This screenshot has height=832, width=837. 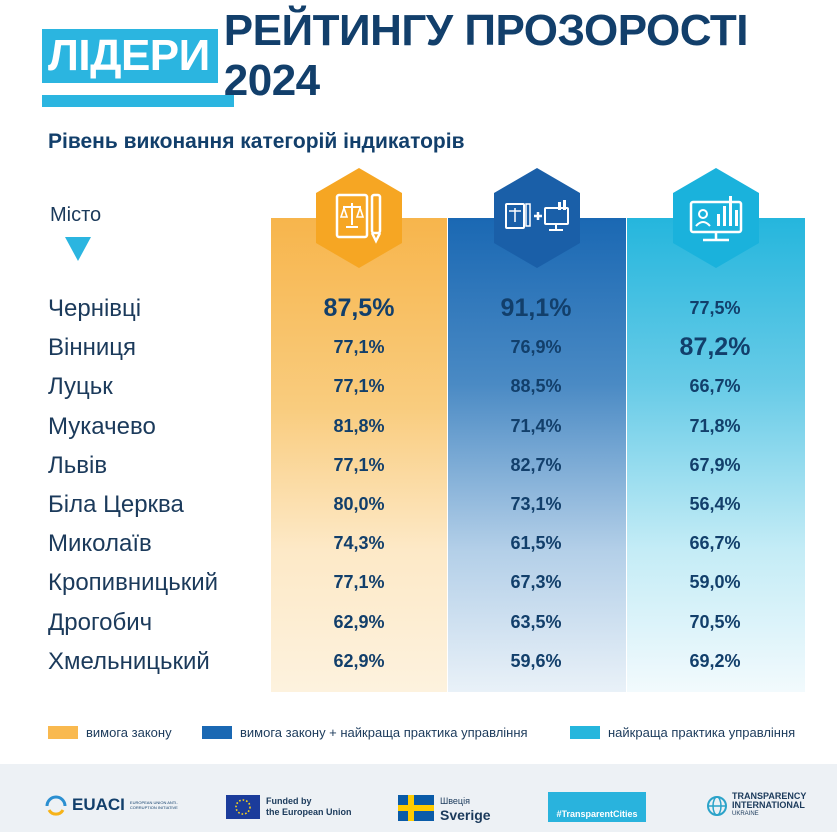 I want to click on transparent-cities-logo: #TransparentCities, so click(x=597, y=807).